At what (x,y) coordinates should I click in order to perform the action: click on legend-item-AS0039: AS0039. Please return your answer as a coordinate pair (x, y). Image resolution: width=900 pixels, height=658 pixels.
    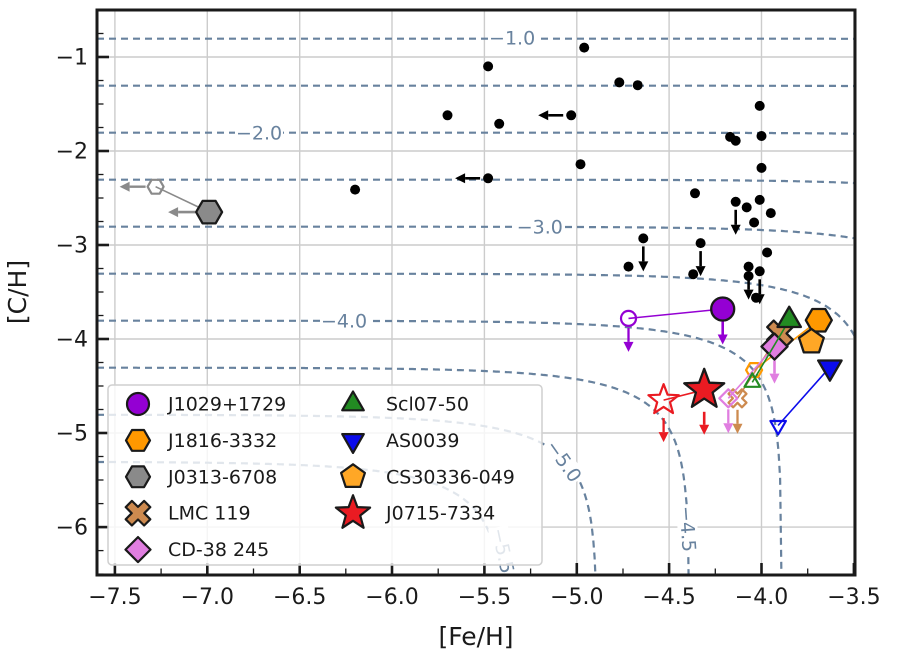
    Looking at the image, I should click on (400, 442).